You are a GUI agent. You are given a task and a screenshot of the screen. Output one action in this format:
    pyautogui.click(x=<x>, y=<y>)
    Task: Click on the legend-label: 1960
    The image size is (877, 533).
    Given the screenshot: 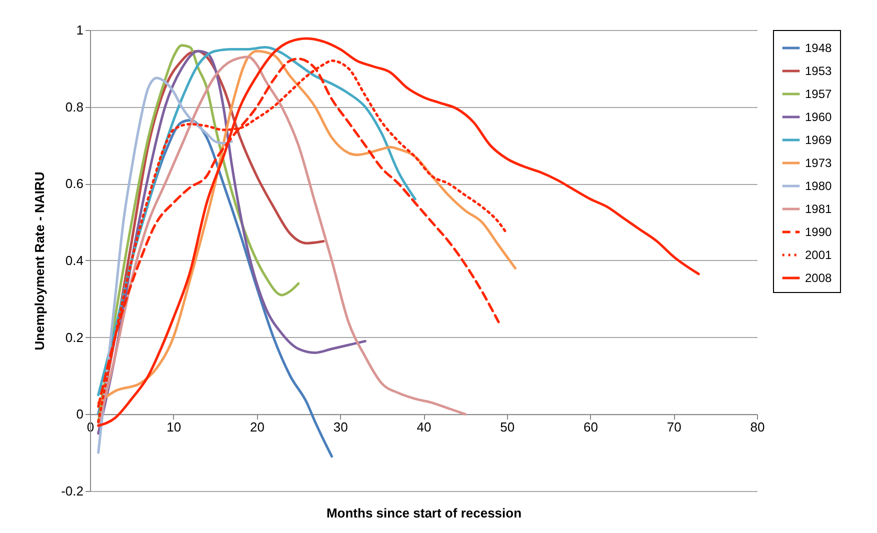 What is the action you would take?
    pyautogui.click(x=818, y=117)
    